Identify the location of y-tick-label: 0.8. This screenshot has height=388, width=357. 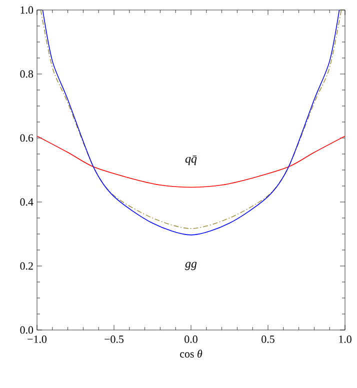
(27, 74).